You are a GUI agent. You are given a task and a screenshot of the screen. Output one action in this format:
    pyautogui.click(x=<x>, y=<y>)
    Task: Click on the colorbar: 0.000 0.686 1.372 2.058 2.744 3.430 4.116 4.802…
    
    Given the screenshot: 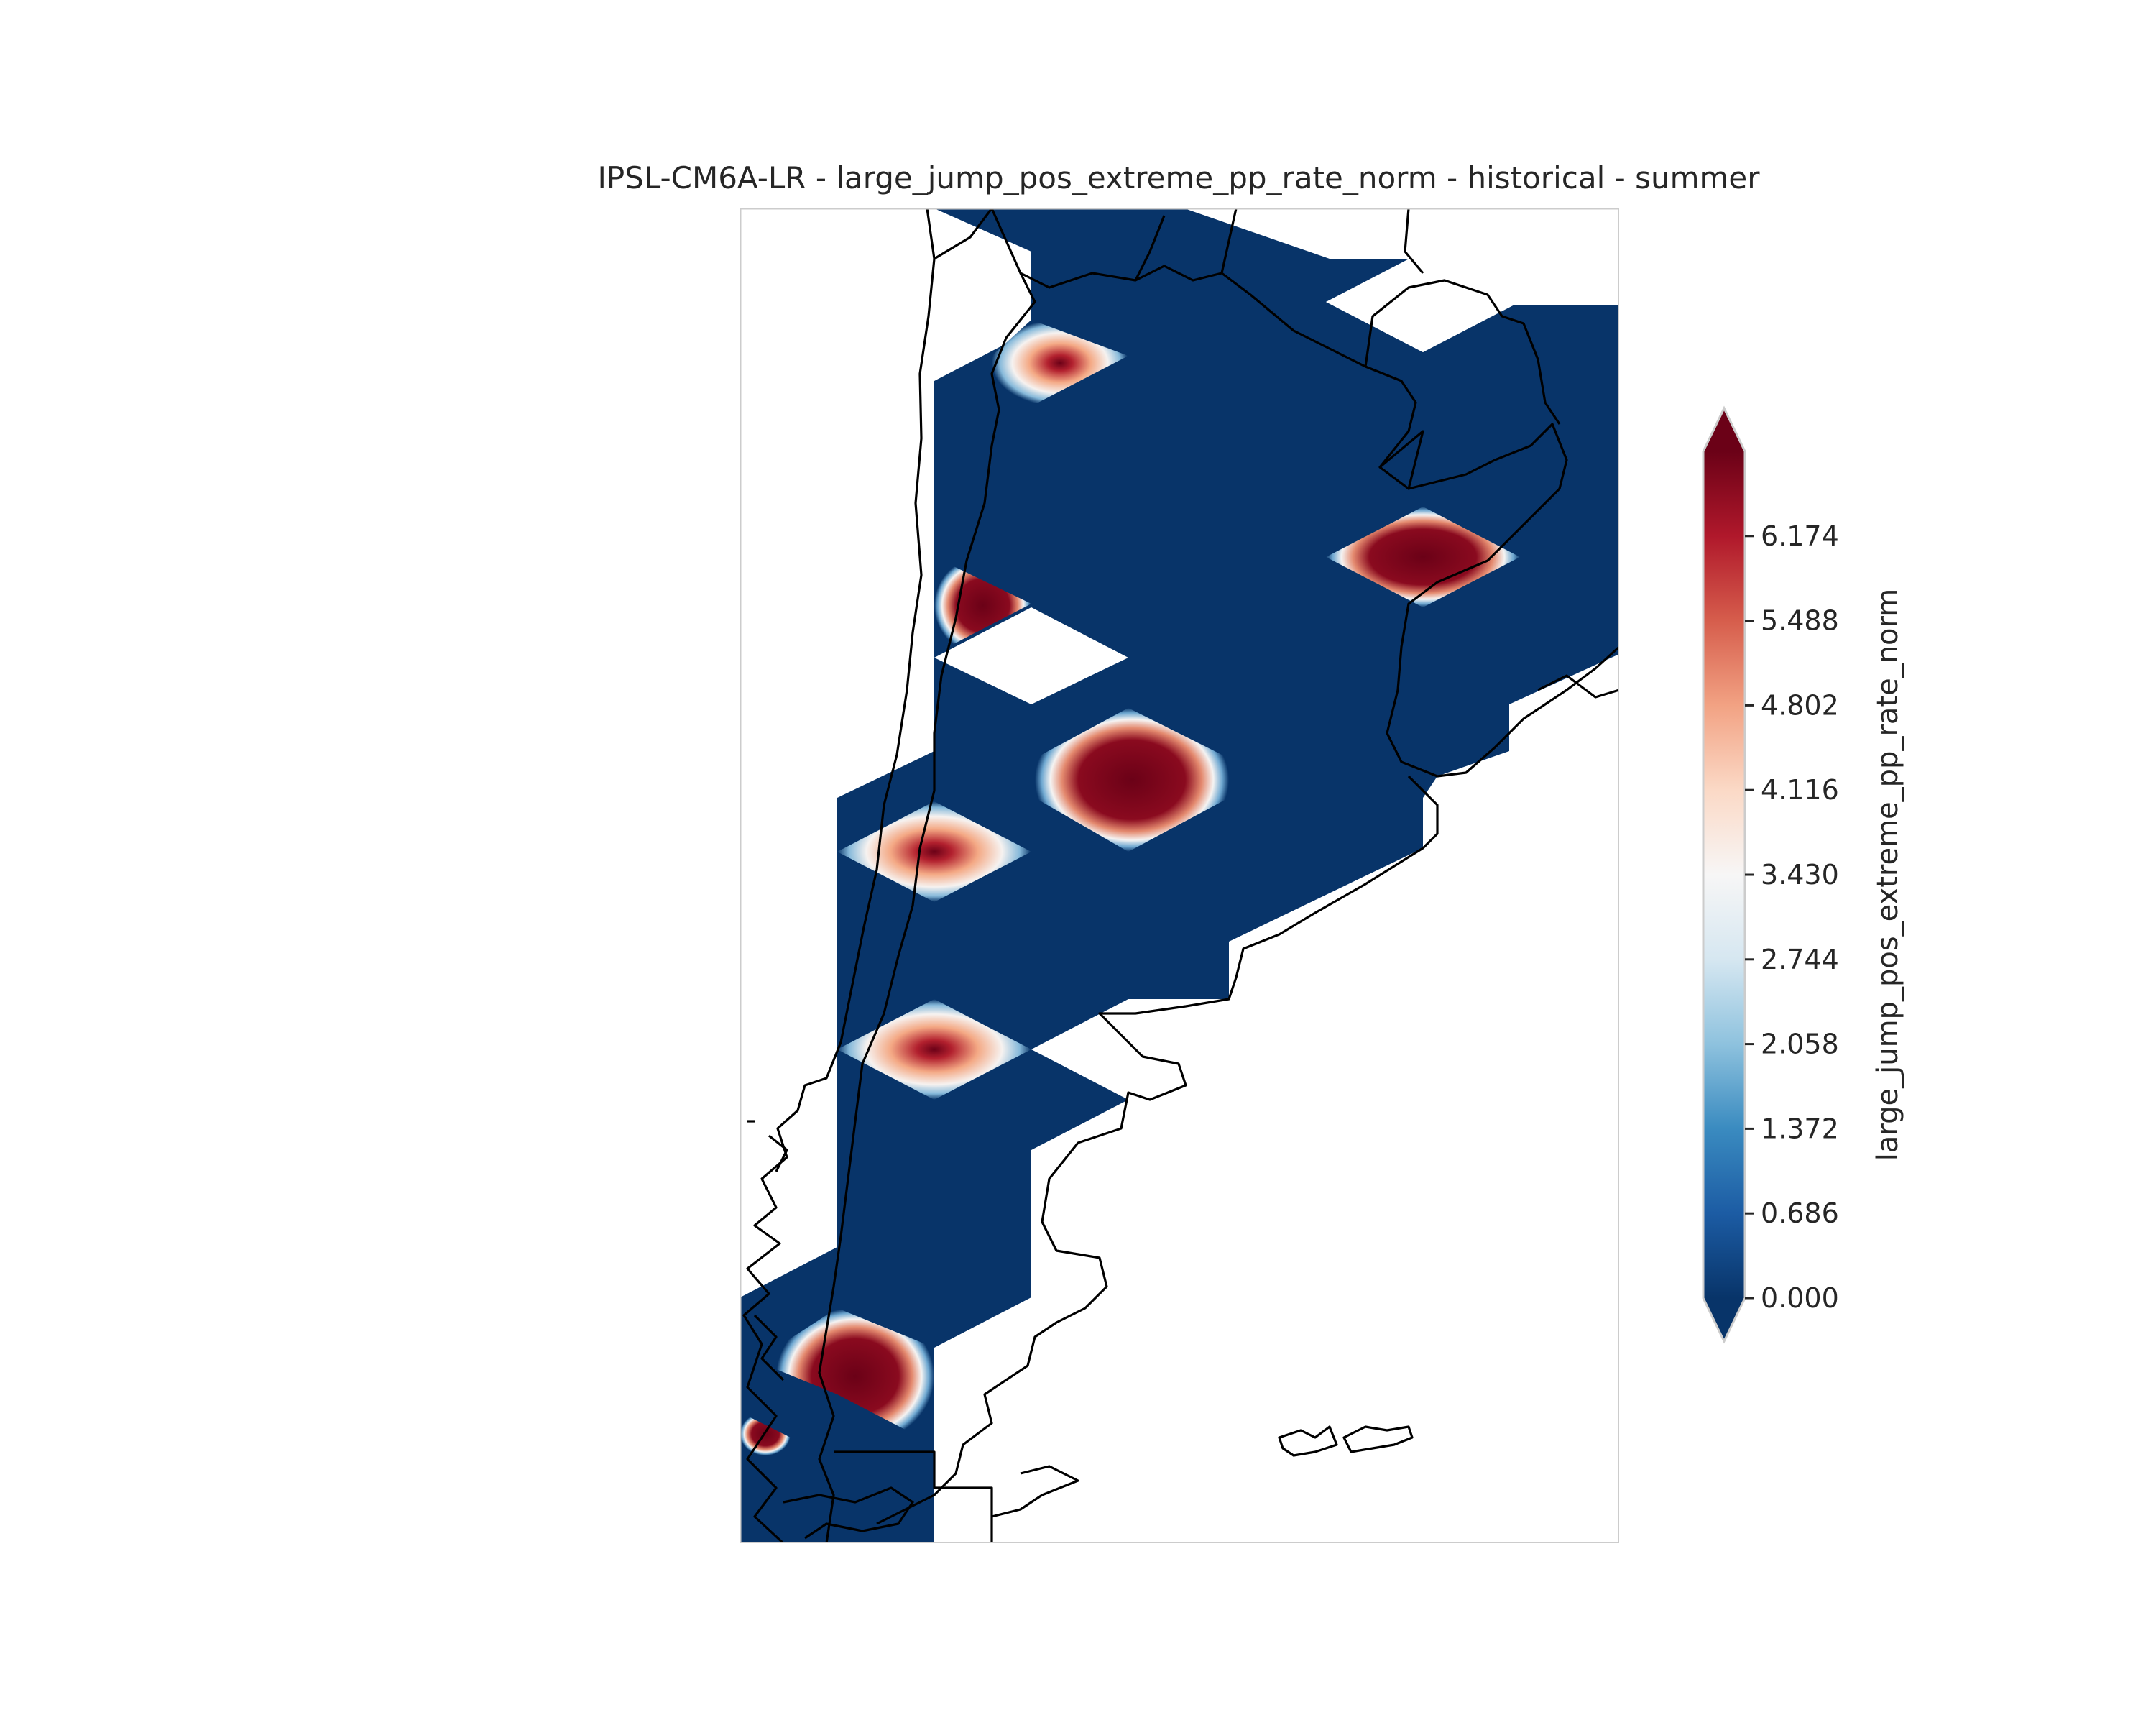 What is the action you would take?
    pyautogui.click(x=1803, y=874)
    